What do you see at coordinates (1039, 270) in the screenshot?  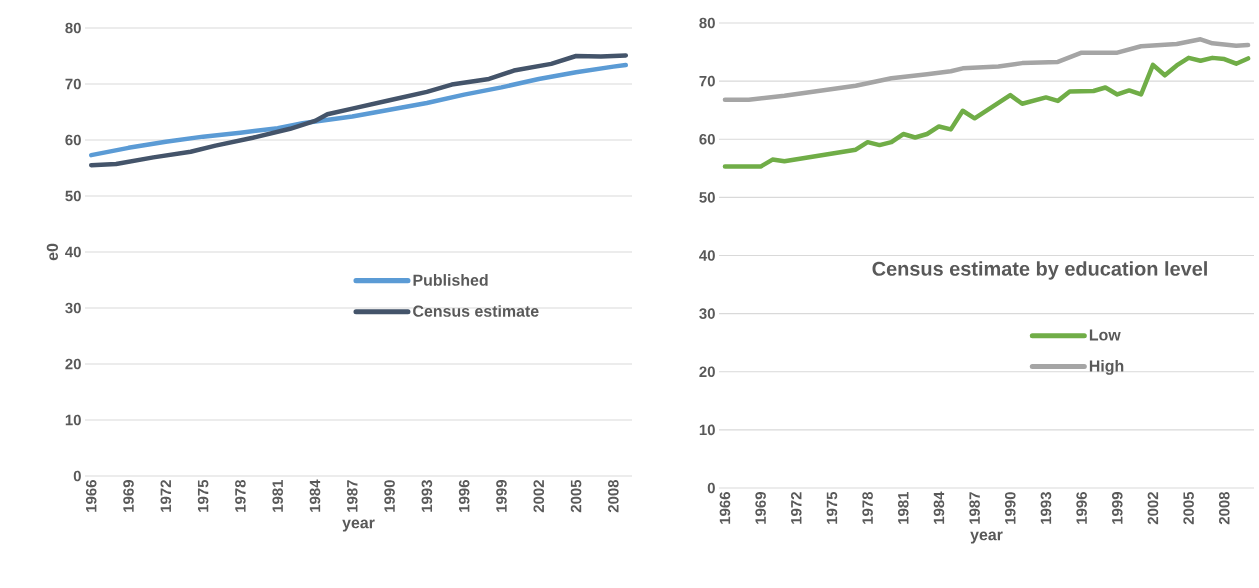 I see `text: Census estimate by education level` at bounding box center [1039, 270].